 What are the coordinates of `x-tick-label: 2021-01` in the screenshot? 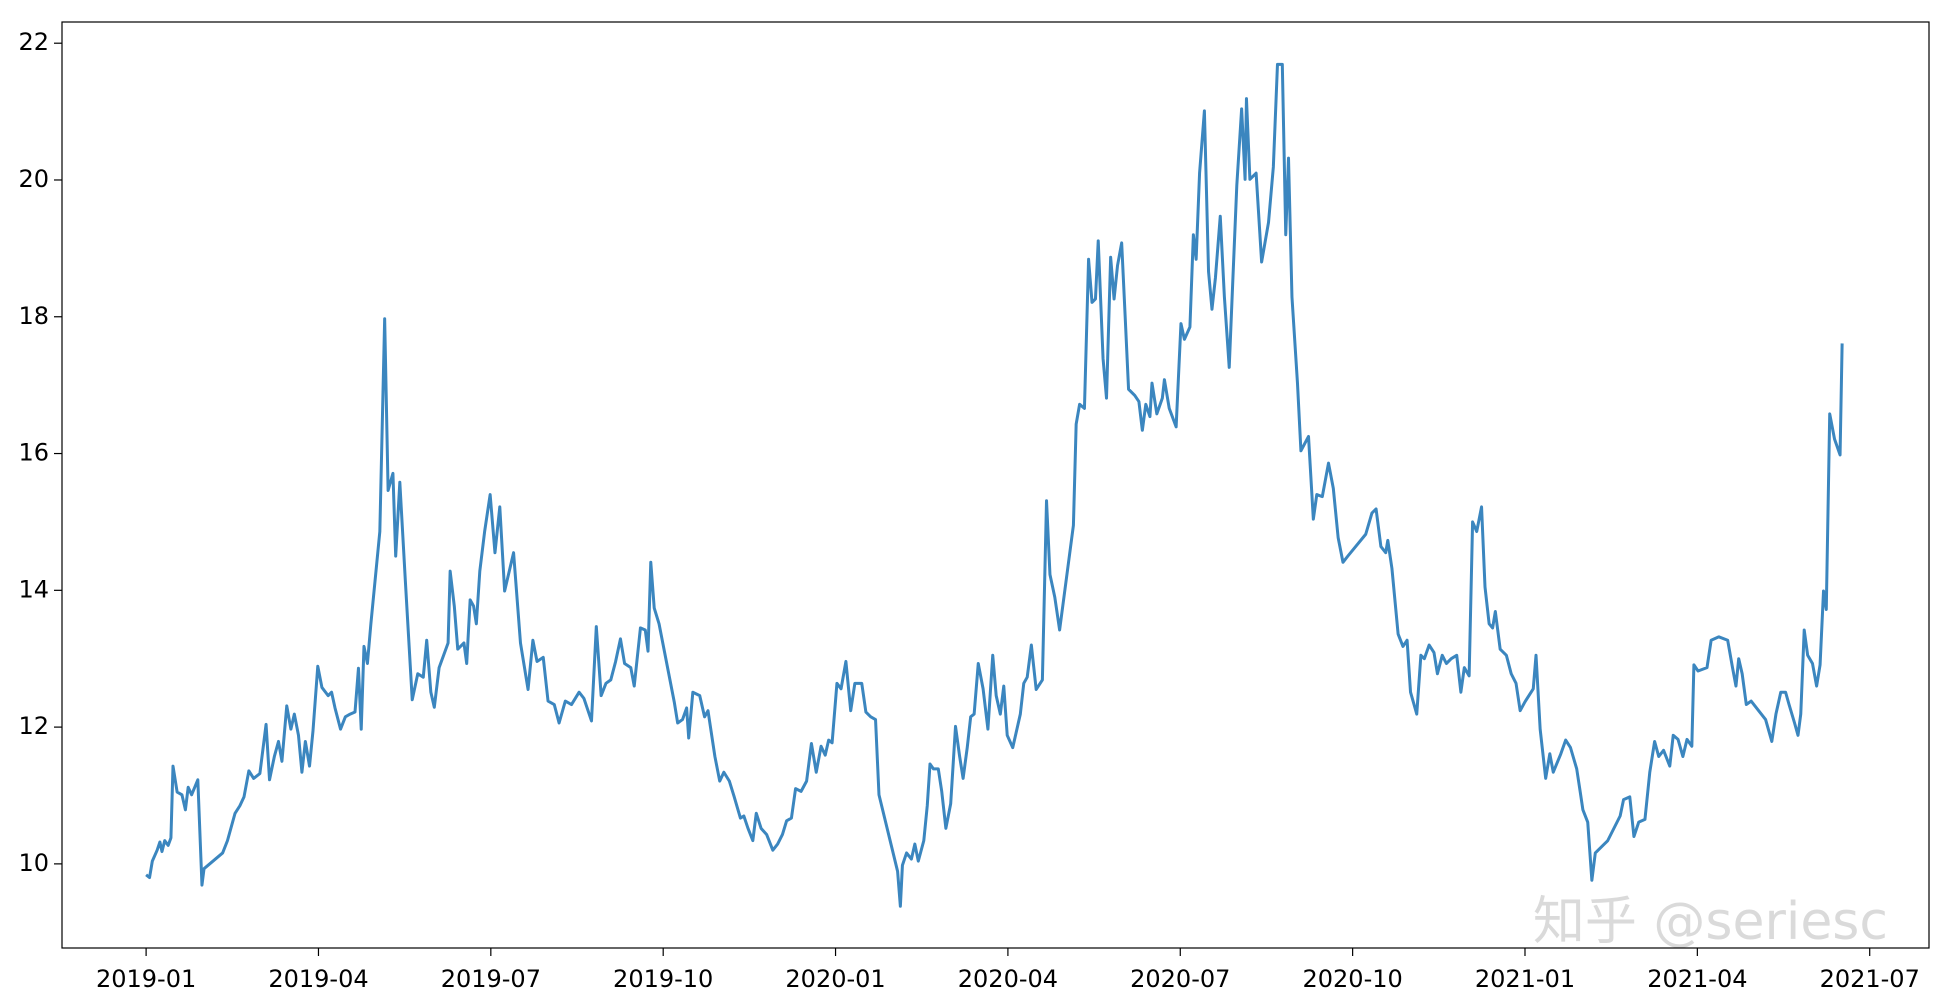 It's located at (1525, 979).